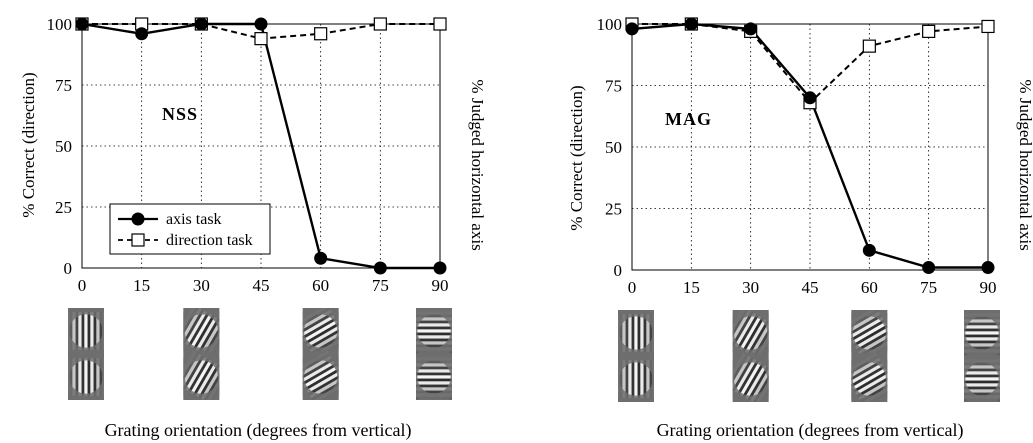 Image resolution: width=1033 pixels, height=443 pixels. I want to click on panel-label: NSS, so click(180, 114).